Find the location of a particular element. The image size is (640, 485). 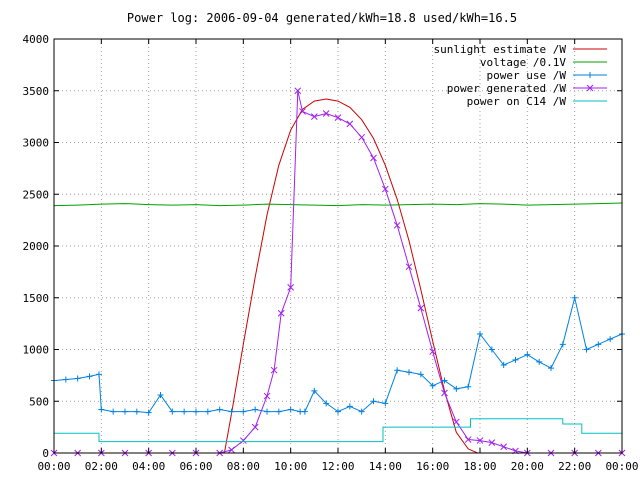

legend-label: sunlight estimate /W is located at coordinates (500, 49).